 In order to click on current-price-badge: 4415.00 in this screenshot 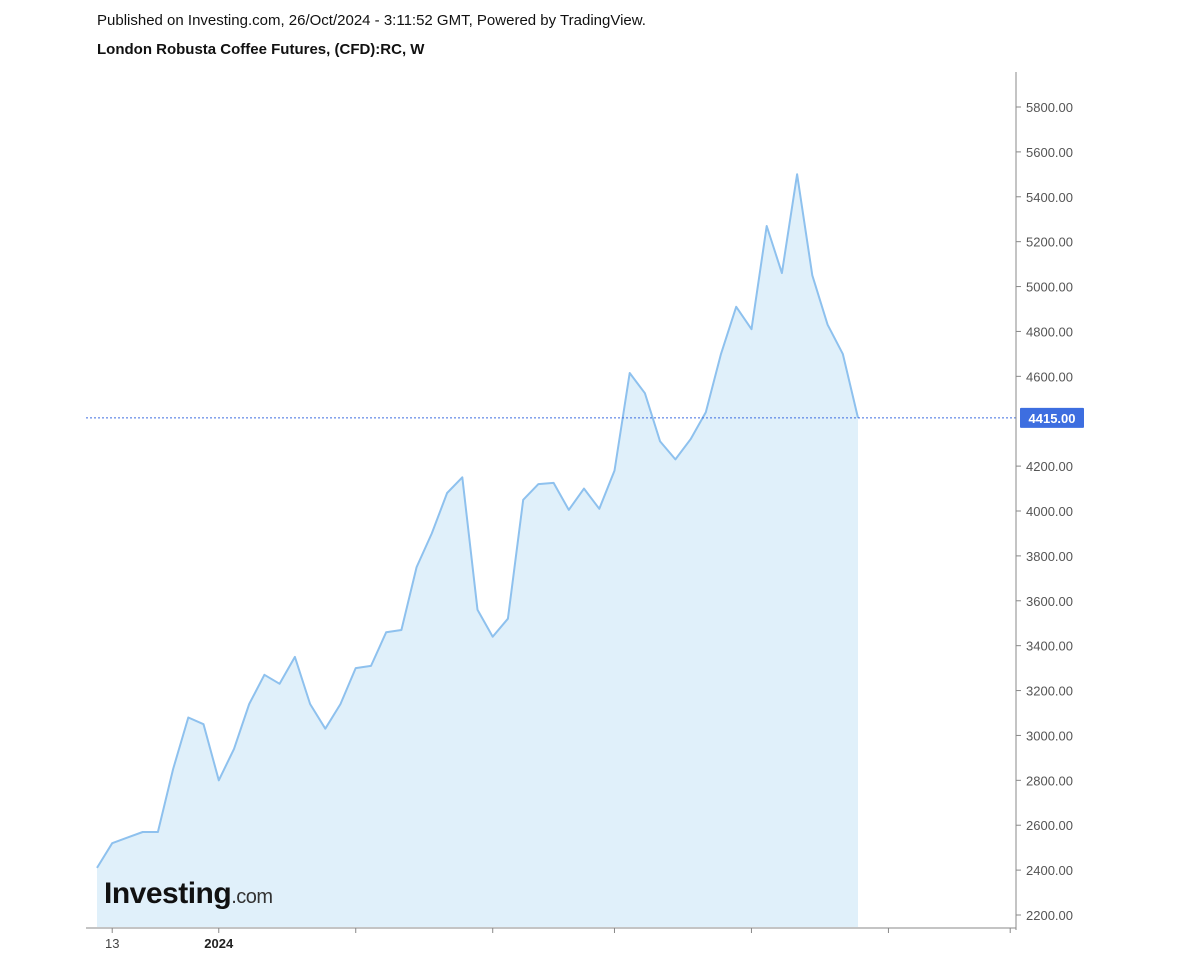, I will do `click(1052, 417)`.